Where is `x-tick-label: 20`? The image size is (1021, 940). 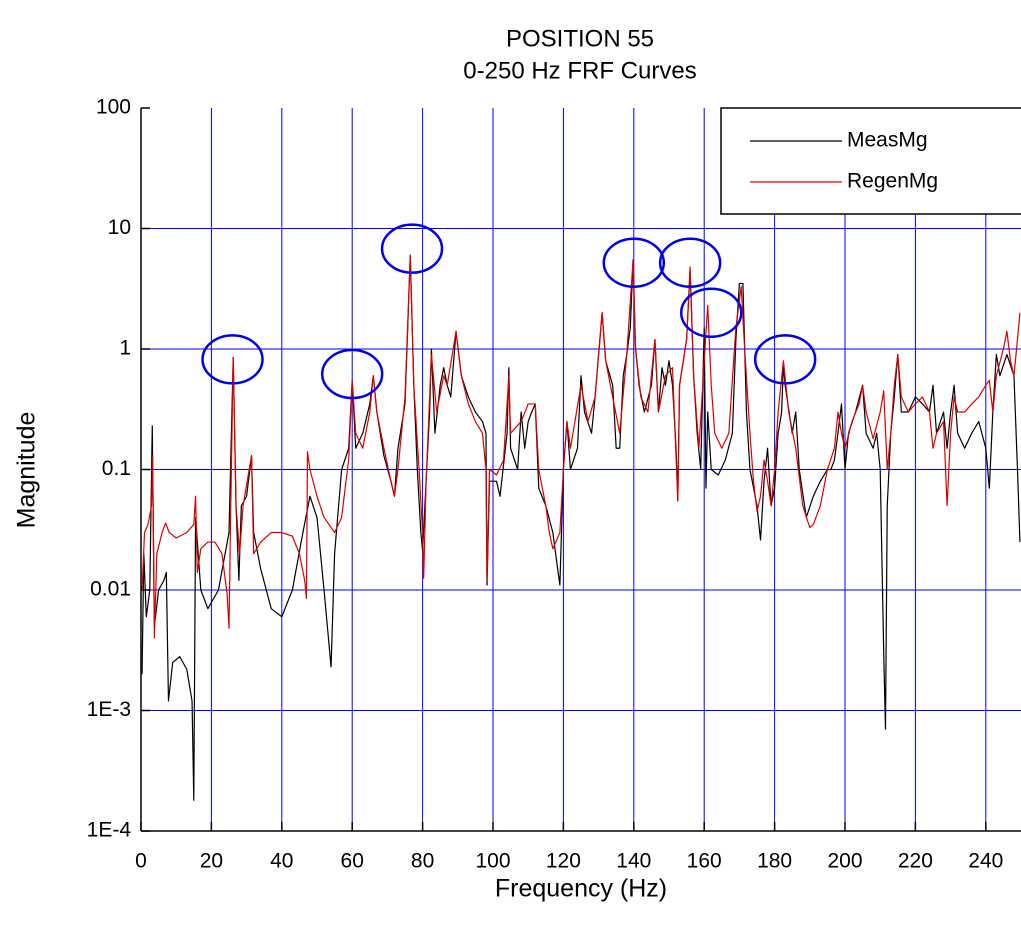 x-tick-label: 20 is located at coordinates (211, 861).